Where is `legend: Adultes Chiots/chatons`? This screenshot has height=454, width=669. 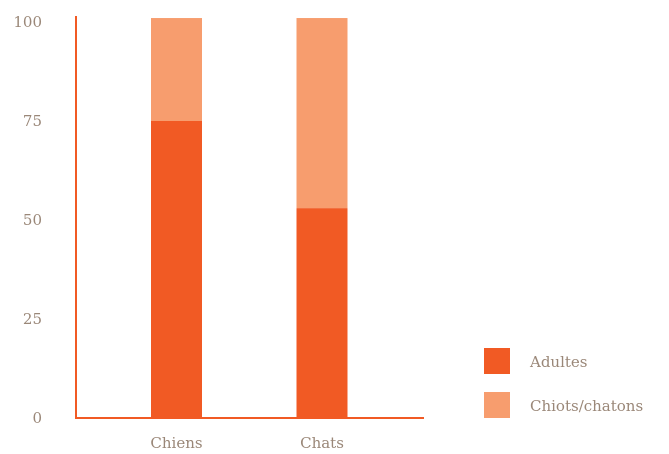 legend: Adultes Chiots/chatons is located at coordinates (563, 383).